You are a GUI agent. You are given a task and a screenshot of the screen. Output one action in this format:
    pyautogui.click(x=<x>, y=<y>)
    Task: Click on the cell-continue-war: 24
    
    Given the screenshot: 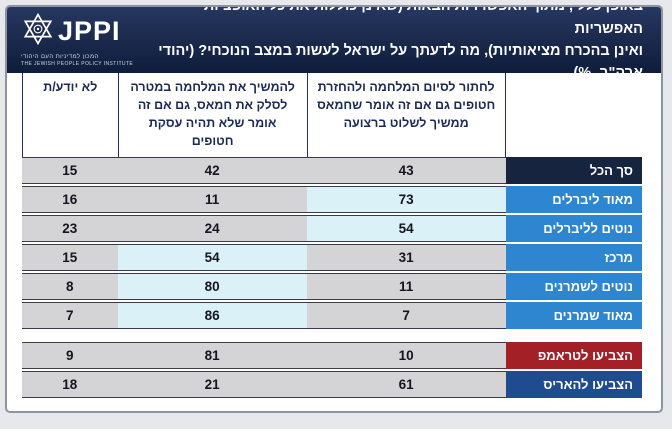 What is the action you would take?
    pyautogui.click(x=212, y=228)
    